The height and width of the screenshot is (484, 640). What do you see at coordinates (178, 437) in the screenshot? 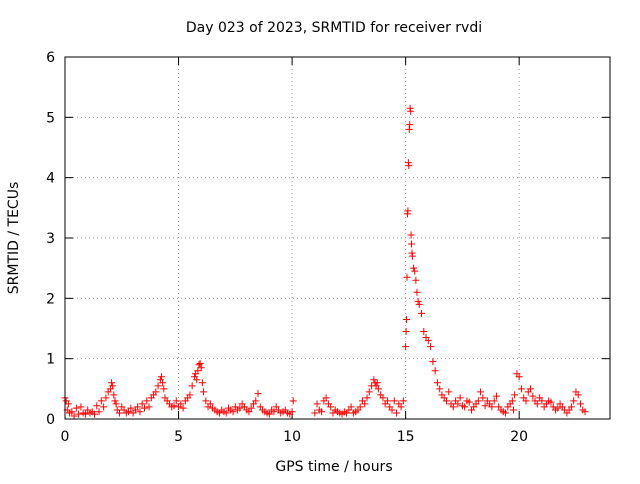
I see `x-tick-label: 5` at bounding box center [178, 437].